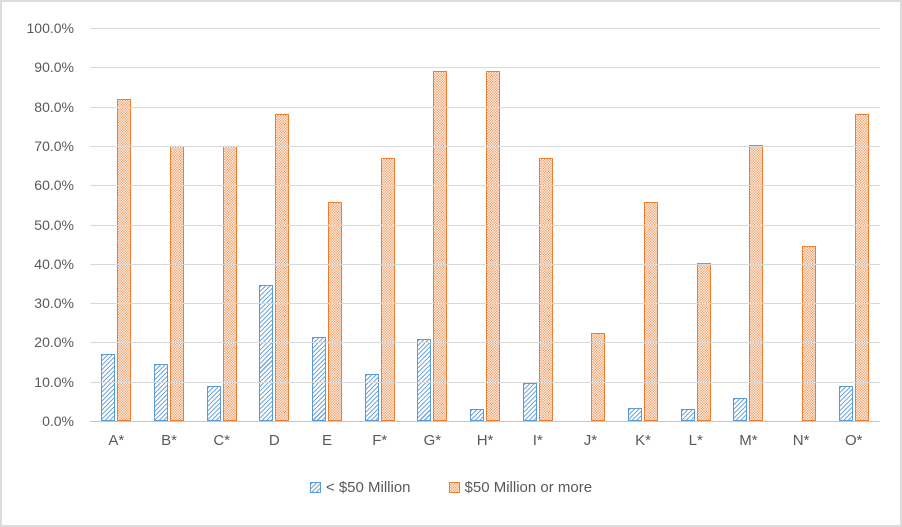 Image resolution: width=902 pixels, height=527 pixels. I want to click on y-axis-tick-label: 40.0%, so click(54, 264).